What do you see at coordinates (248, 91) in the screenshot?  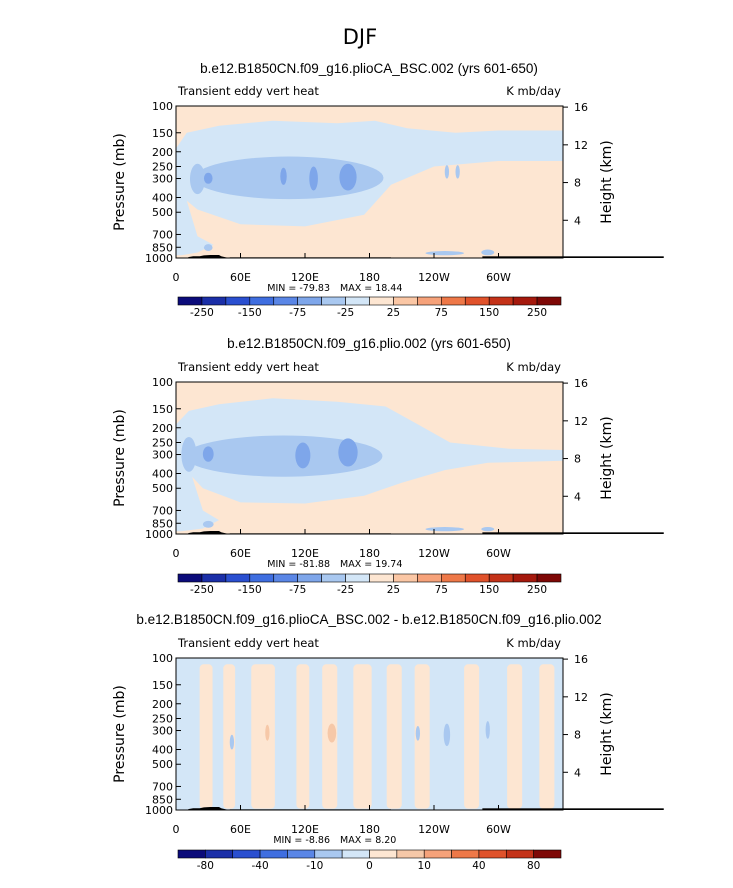 I see `panel-subtitle-left: Transient eddy vert heat` at bounding box center [248, 91].